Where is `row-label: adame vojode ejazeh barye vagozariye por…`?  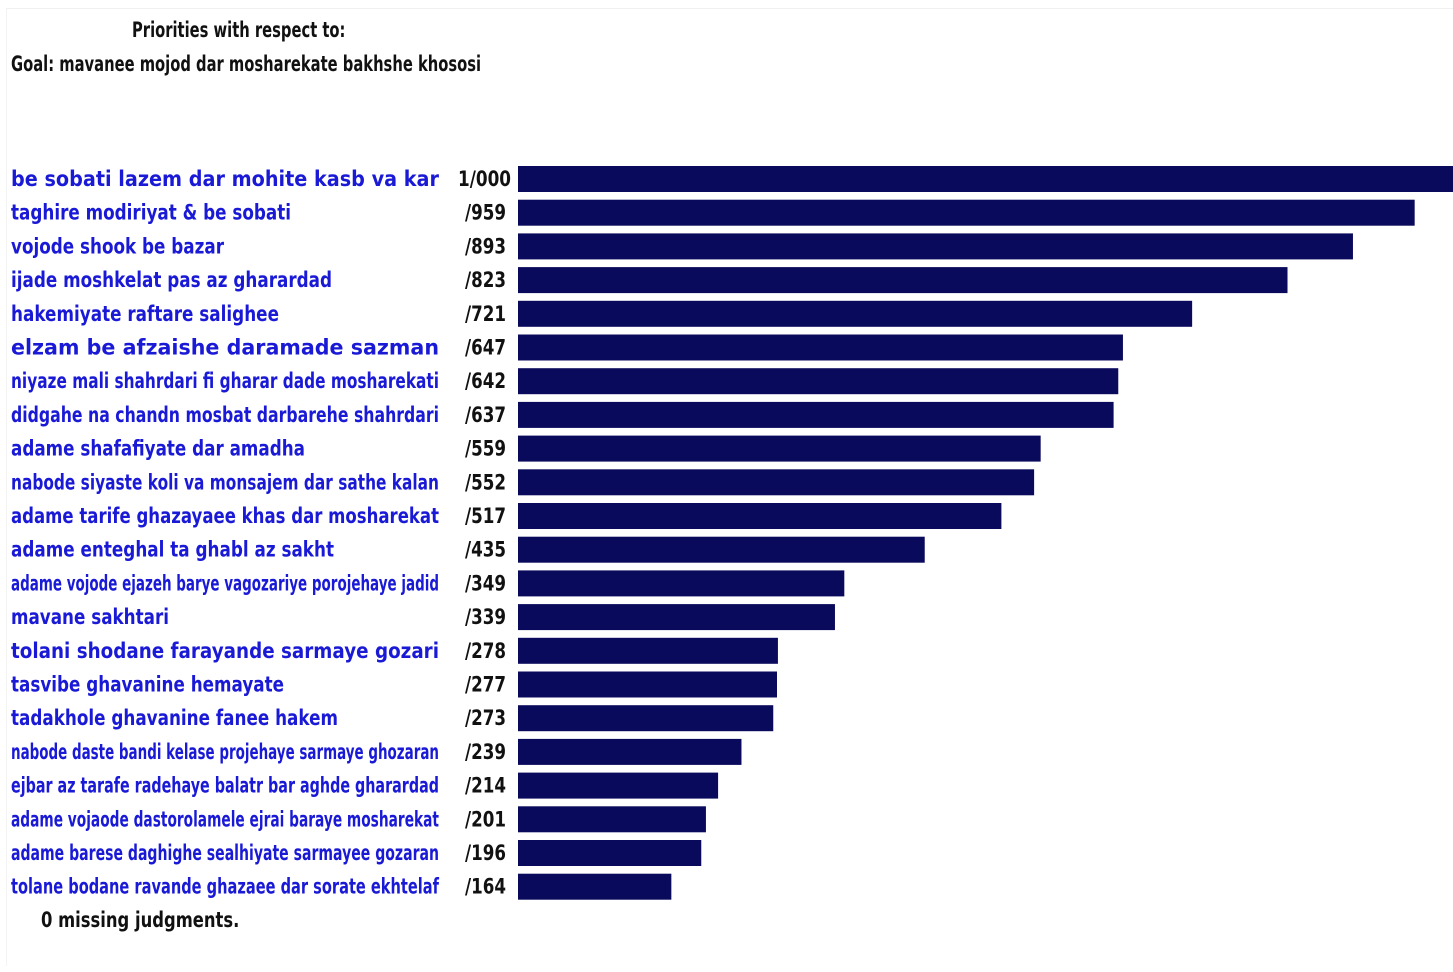
row-label: adame vojode ejazeh barye vagozariye por… is located at coordinates (225, 583).